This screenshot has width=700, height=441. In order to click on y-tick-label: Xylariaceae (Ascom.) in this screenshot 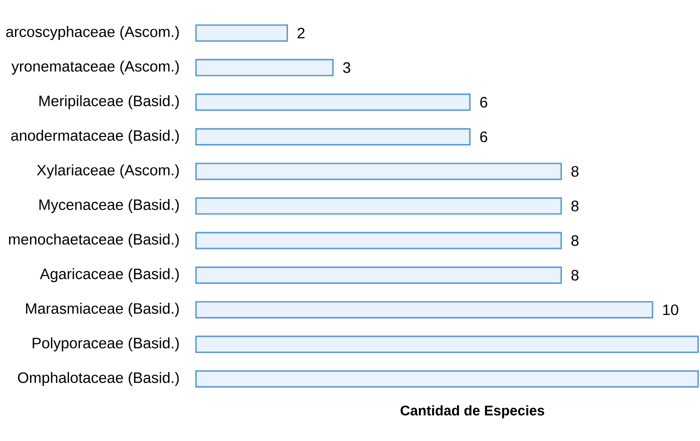, I will do `click(107, 171)`.